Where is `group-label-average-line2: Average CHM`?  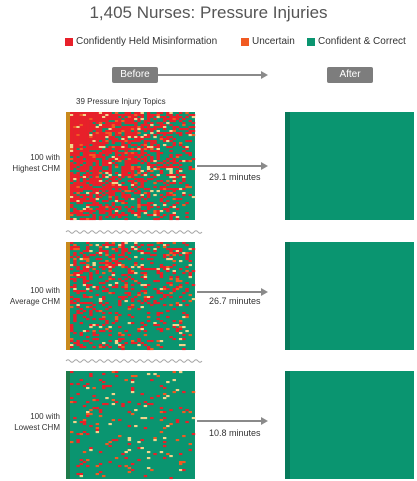 group-label-average-line2: Average CHM is located at coordinates (34, 301).